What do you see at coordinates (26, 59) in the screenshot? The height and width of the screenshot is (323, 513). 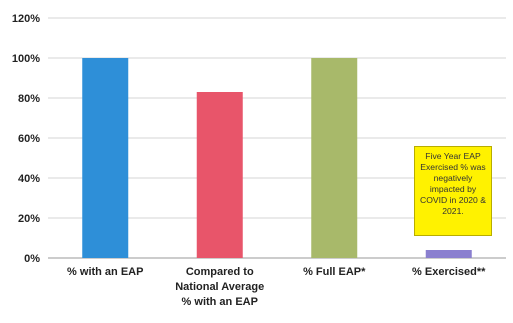 I see `y-tick-label: 100%` at bounding box center [26, 59].